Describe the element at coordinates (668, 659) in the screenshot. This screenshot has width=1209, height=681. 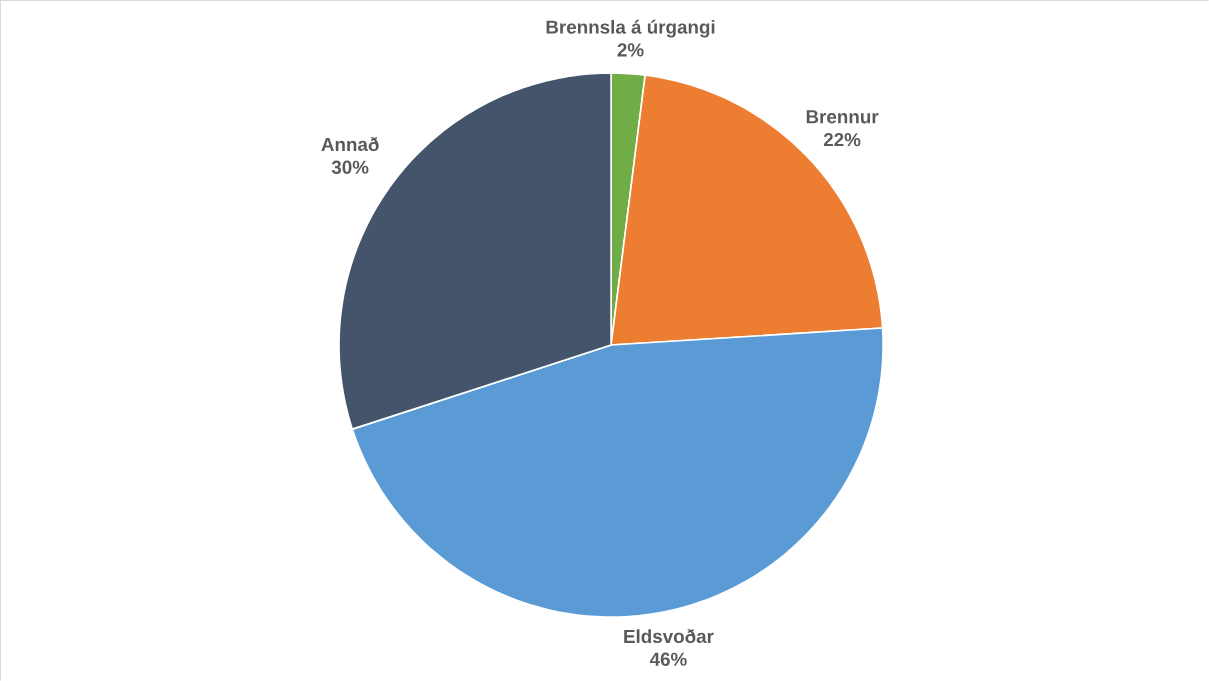
I see `data-label: 46%` at that location.